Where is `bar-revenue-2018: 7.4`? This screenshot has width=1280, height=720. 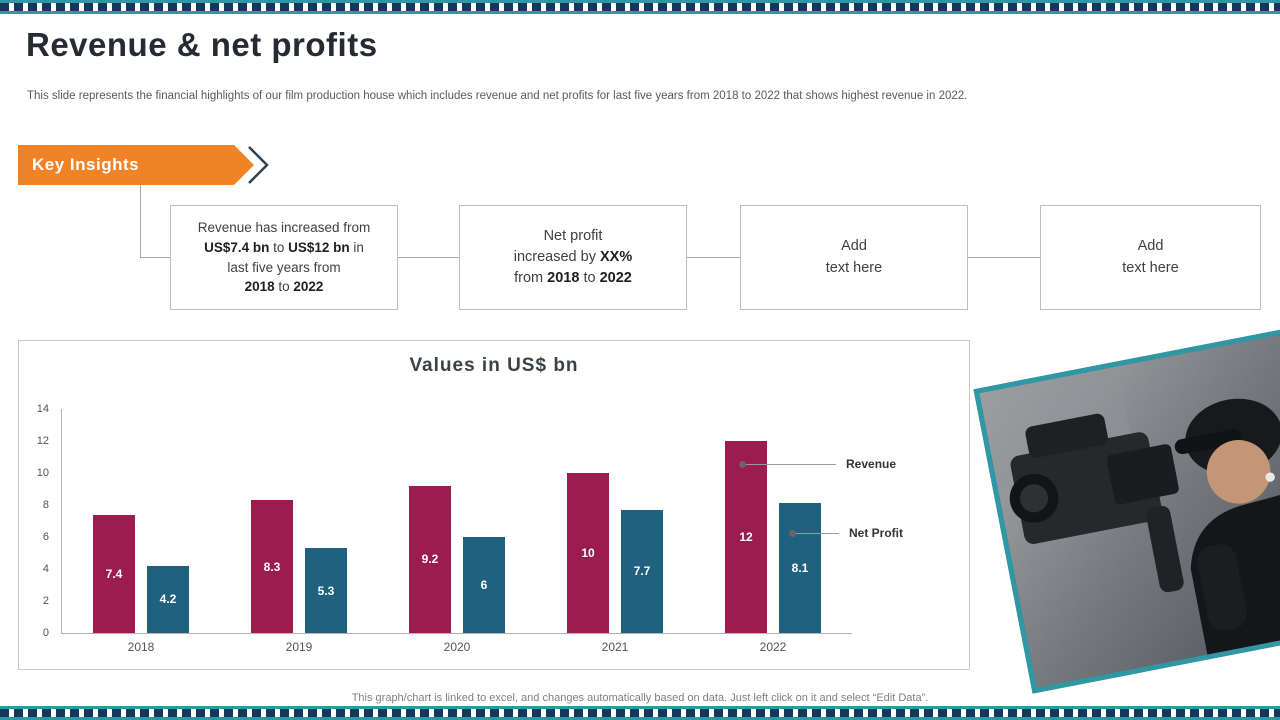 bar-revenue-2018: 7.4 is located at coordinates (114, 573).